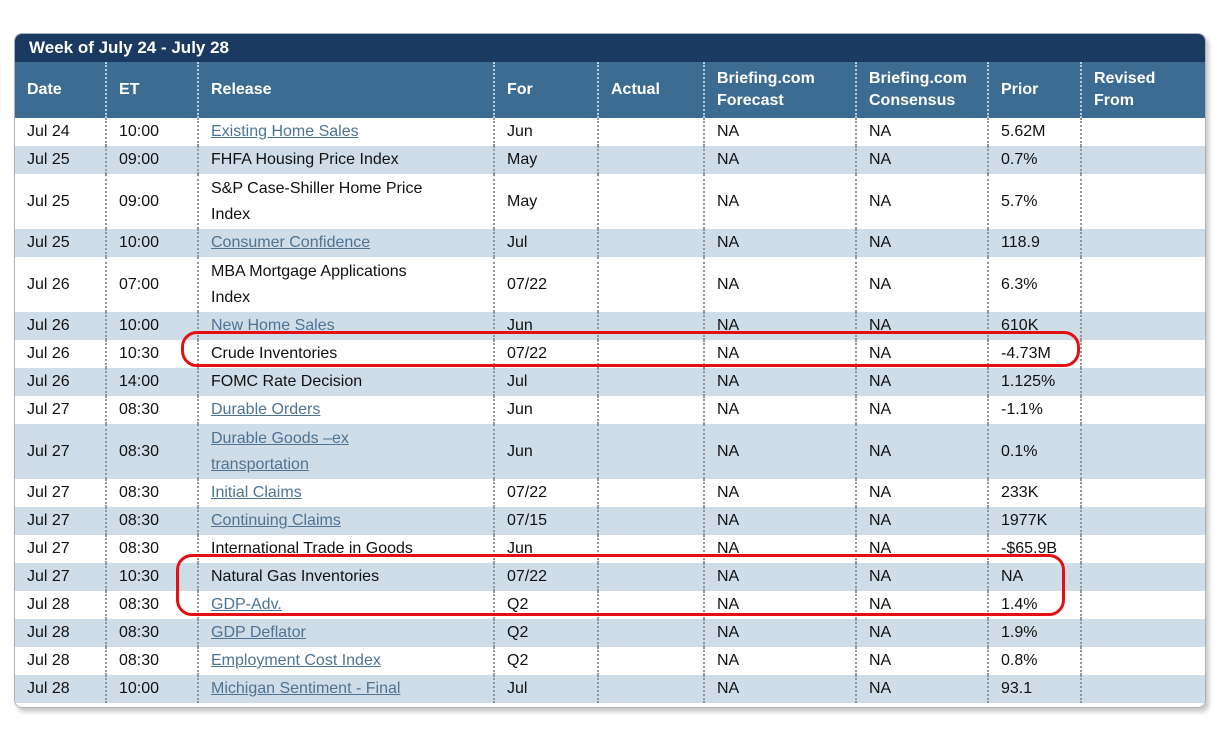 The width and height of the screenshot is (1229, 734). What do you see at coordinates (296, 660) in the screenshot?
I see `release-link: Employment Cost Index` at bounding box center [296, 660].